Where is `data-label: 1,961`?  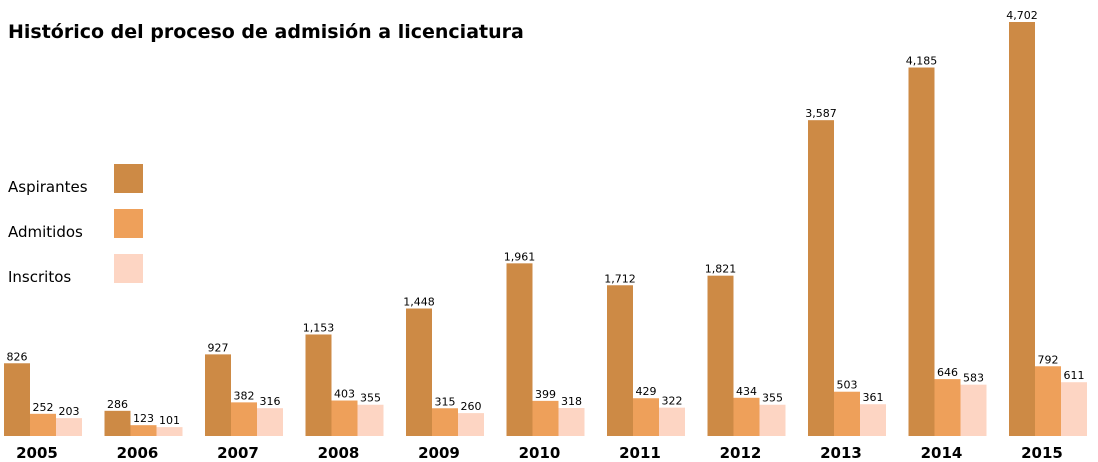
data-label: 1,961 is located at coordinates (520, 256).